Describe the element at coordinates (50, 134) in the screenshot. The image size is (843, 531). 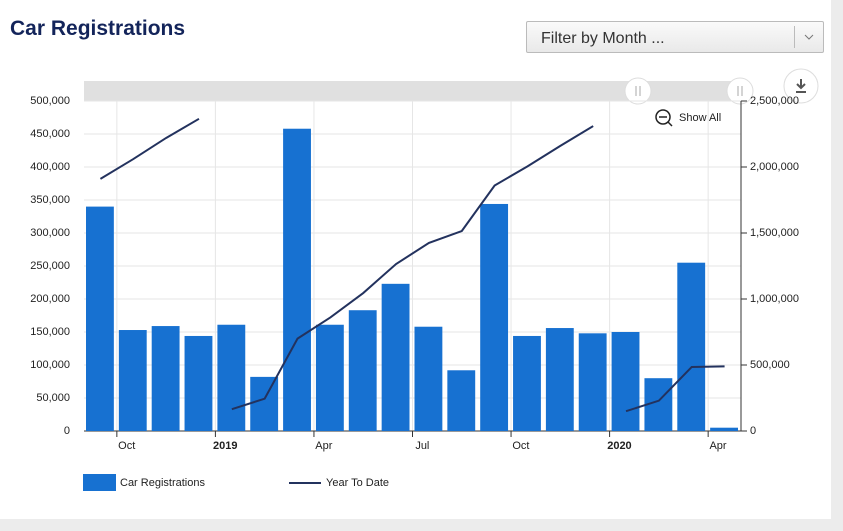
I see `y-tick-label: 450,000` at that location.